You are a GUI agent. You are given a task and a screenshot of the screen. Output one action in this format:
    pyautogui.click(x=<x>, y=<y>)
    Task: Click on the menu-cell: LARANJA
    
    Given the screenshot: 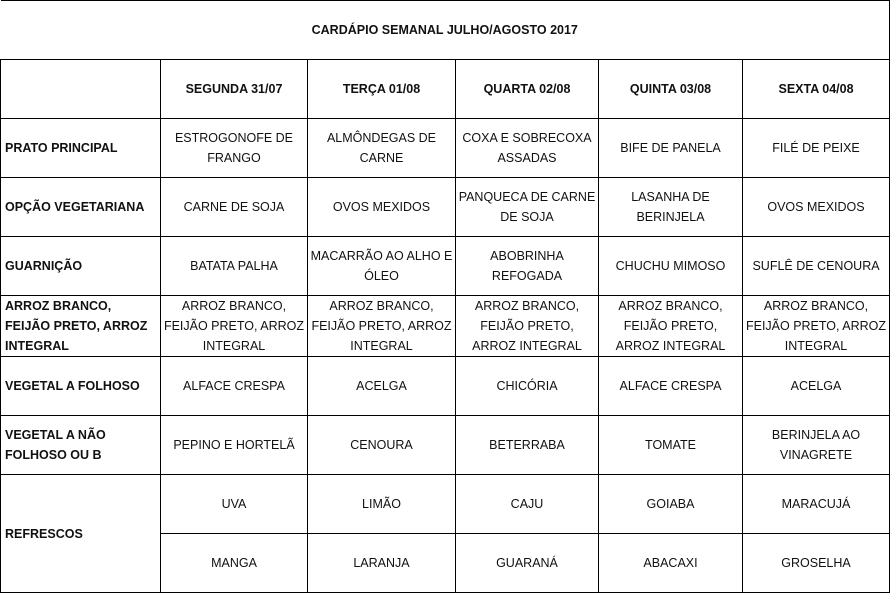 What is the action you would take?
    pyautogui.click(x=381, y=563)
    